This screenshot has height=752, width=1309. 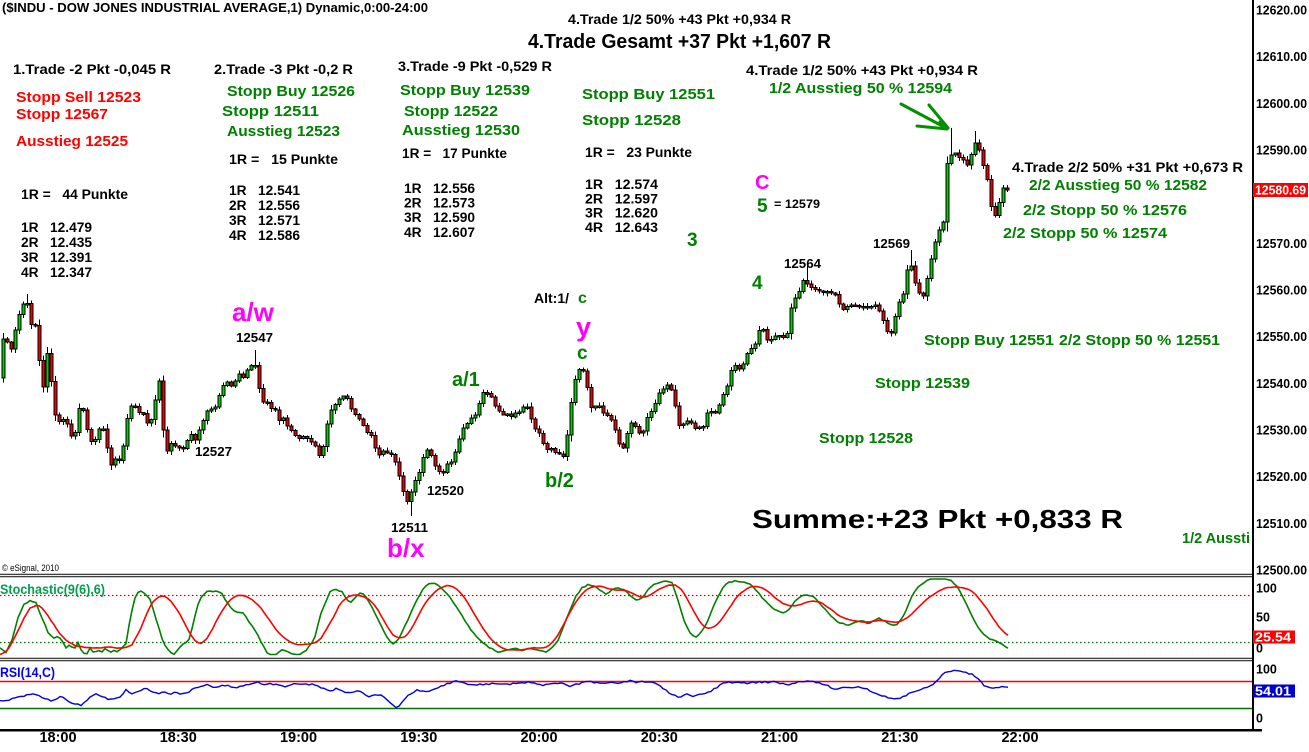 What do you see at coordinates (803, 263) in the screenshot?
I see `svg-text: 12564` at bounding box center [803, 263].